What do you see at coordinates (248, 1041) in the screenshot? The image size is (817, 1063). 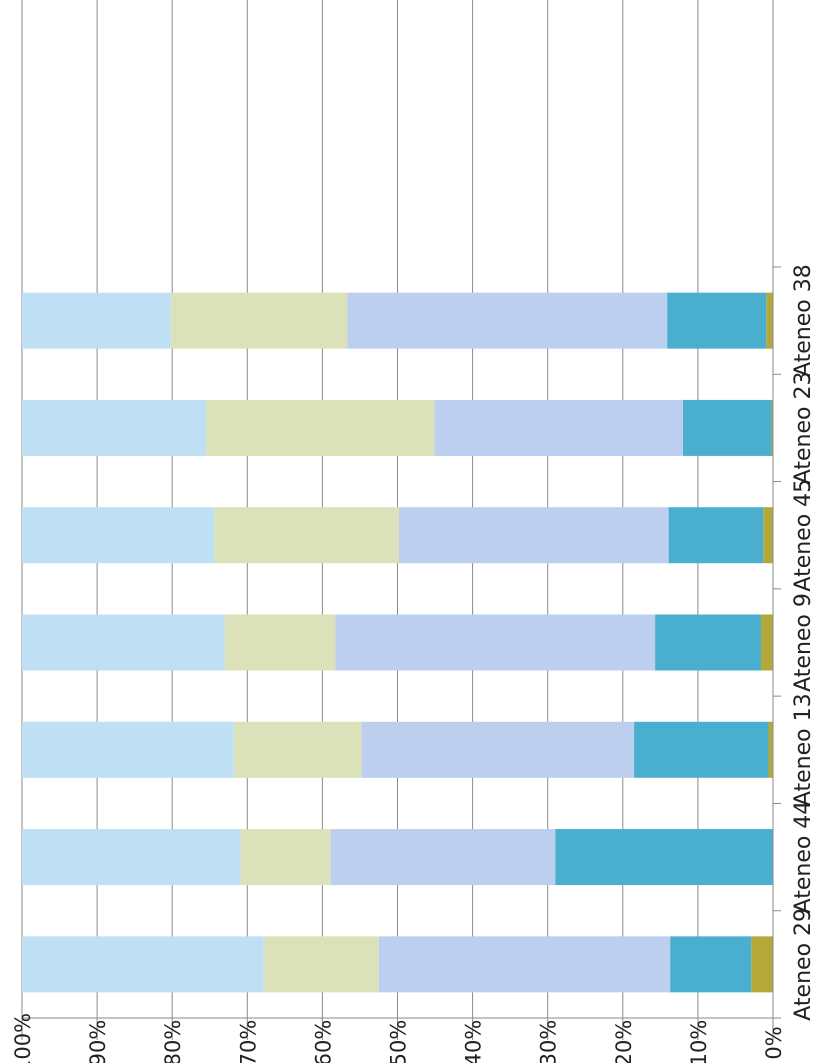 I see `value-tick-label: 70%` at bounding box center [248, 1041].